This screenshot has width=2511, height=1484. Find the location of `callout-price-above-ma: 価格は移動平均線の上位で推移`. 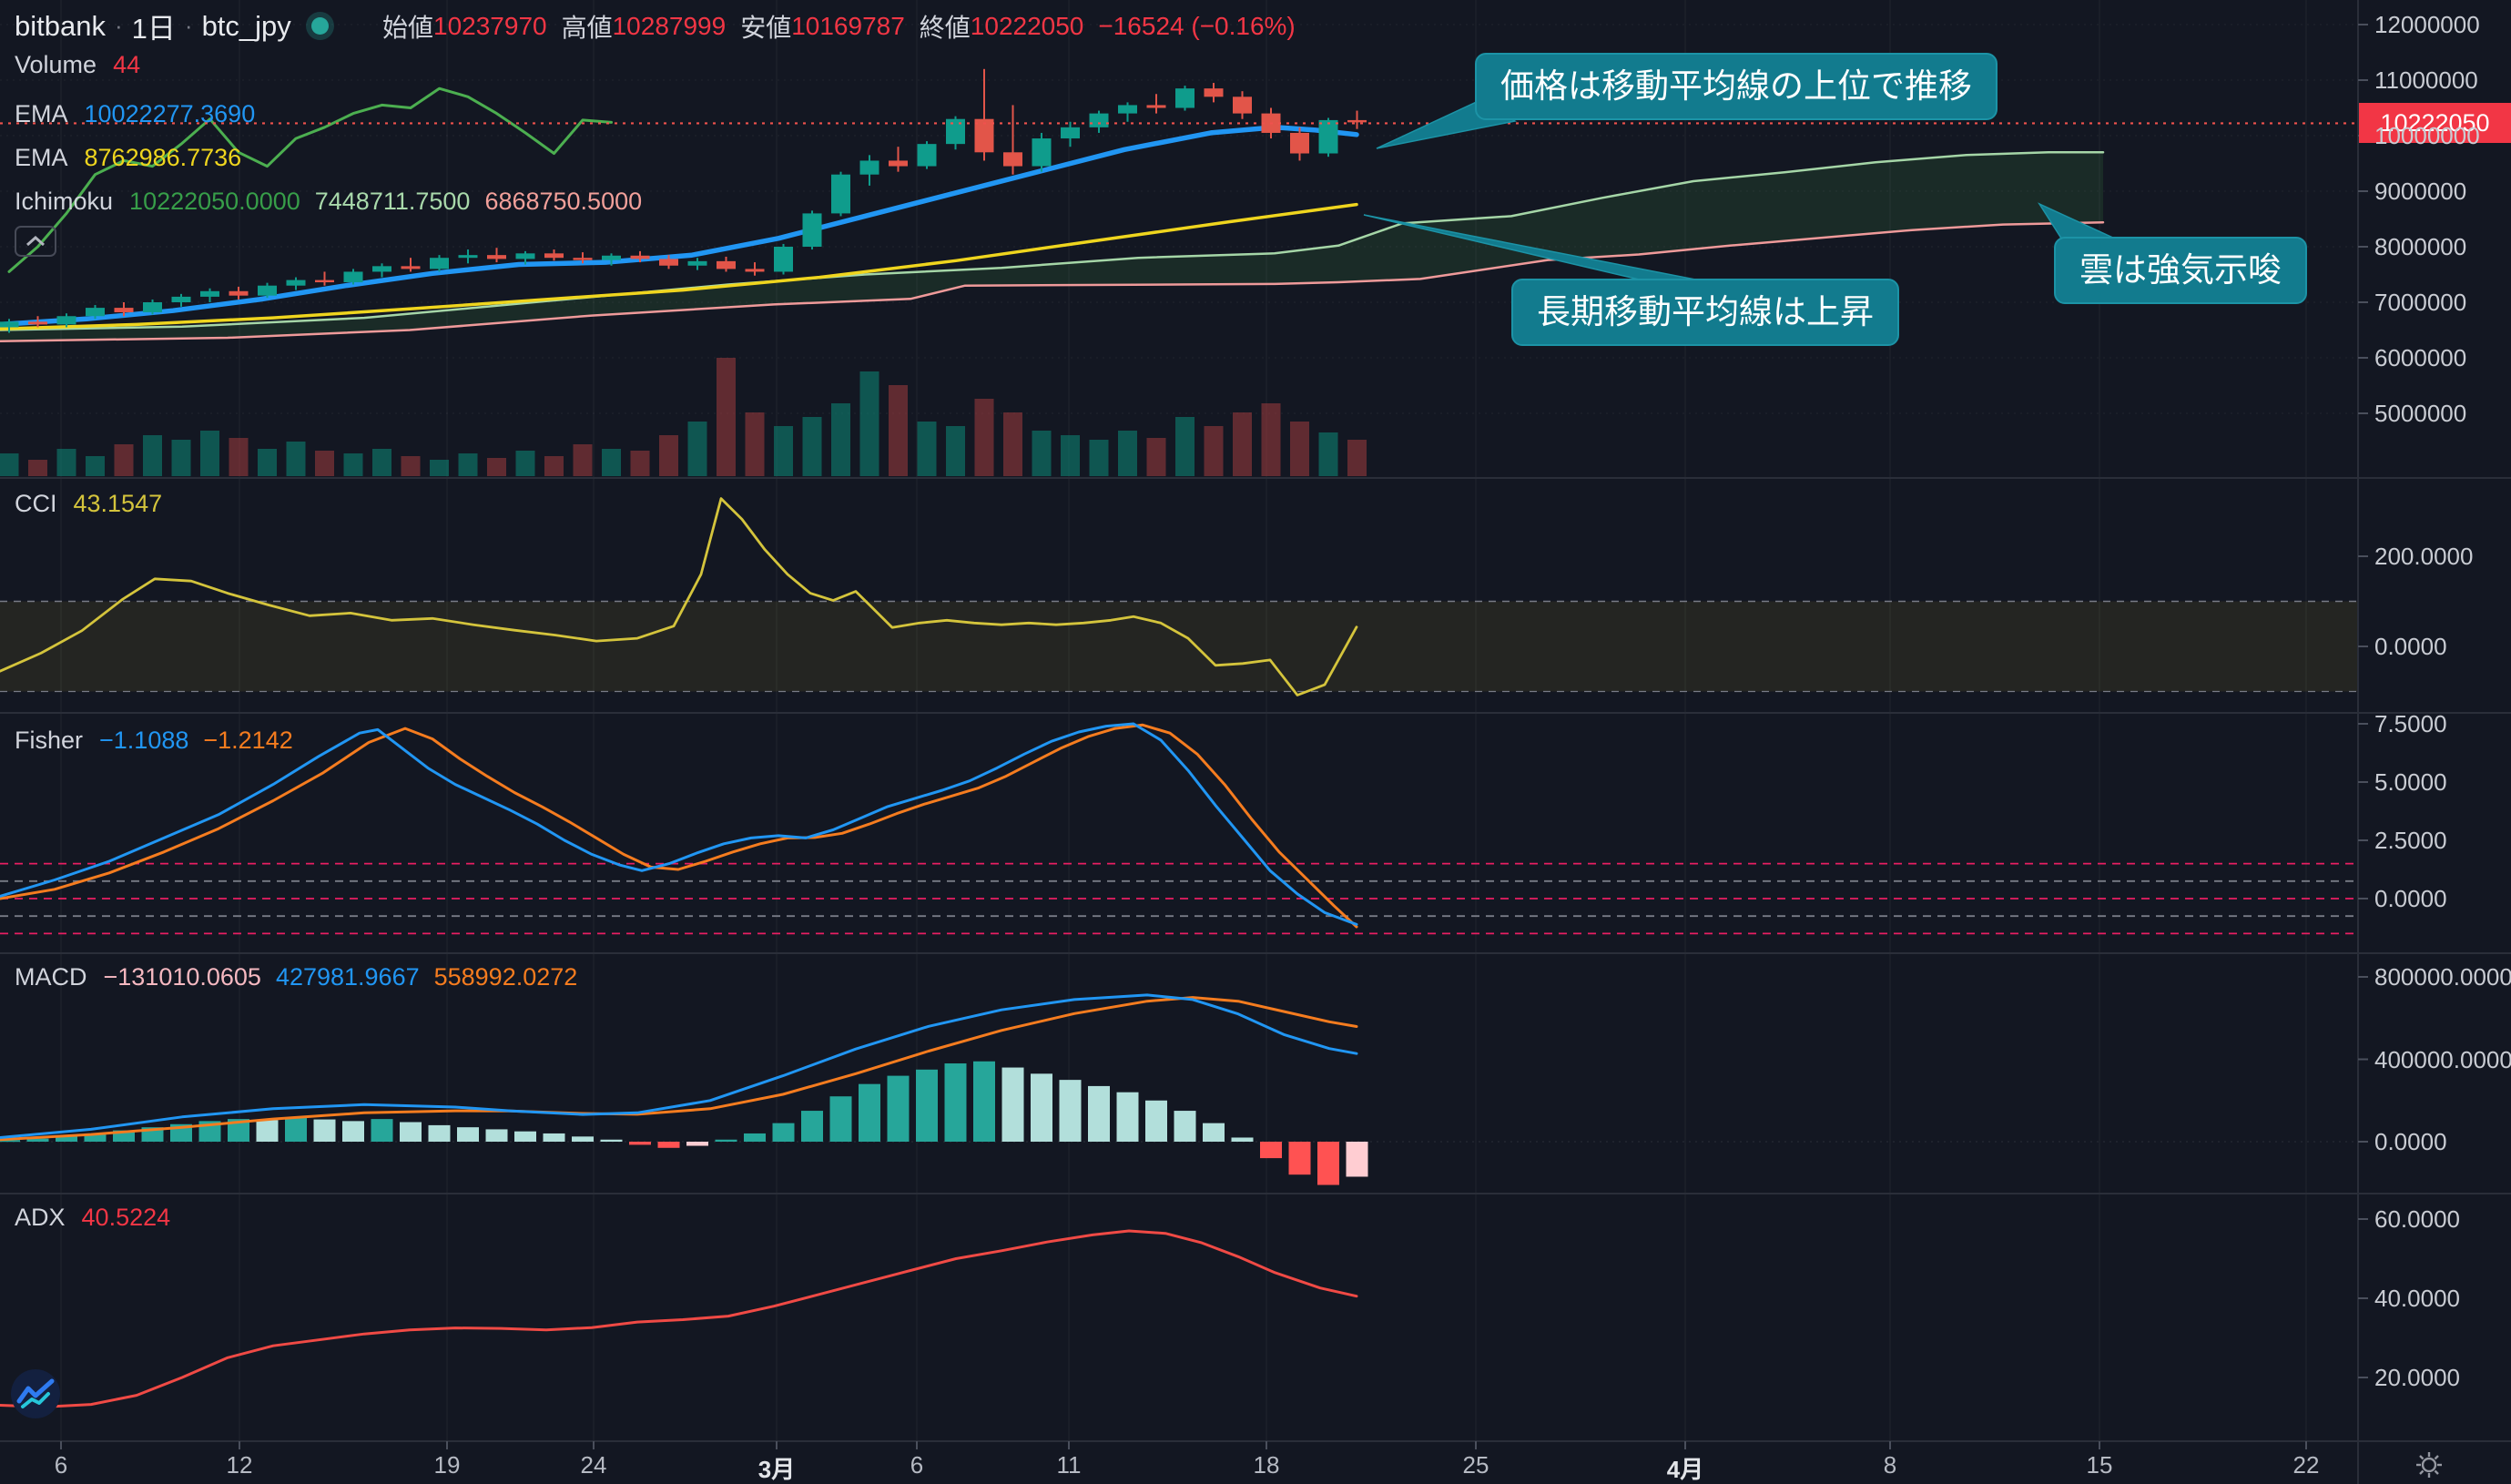

callout-price-above-ma: 価格は移動平均線の上位で推移 is located at coordinates (1736, 87).